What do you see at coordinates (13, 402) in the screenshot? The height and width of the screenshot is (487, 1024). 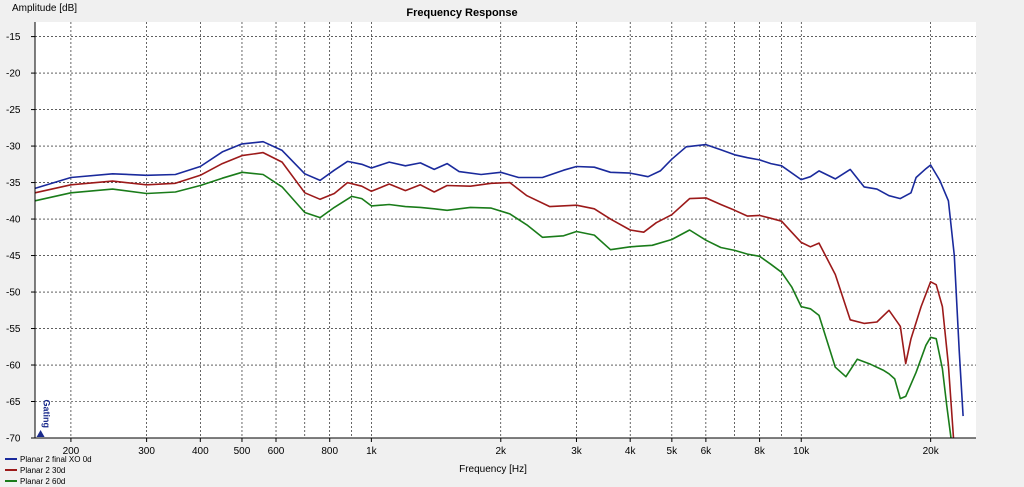 I see `y-tick-label: -65` at bounding box center [13, 402].